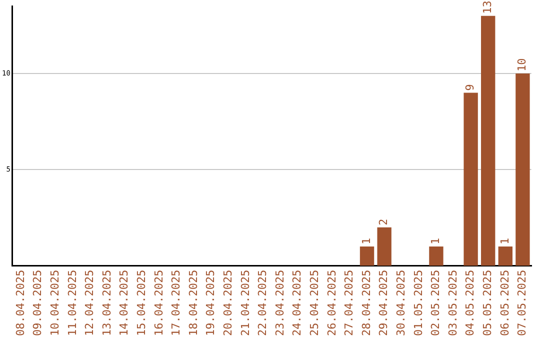 This screenshot has width=540, height=340. Describe the element at coordinates (505, 303) in the screenshot. I see `x-tick-label: 06.05.2025` at that location.